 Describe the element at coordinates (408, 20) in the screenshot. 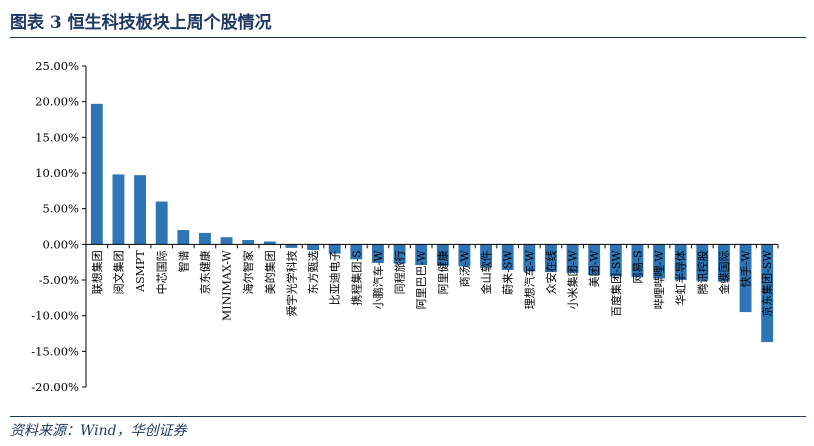

I see `figure-header: 图表 3 恒生科技板块上周个股情况` at that location.